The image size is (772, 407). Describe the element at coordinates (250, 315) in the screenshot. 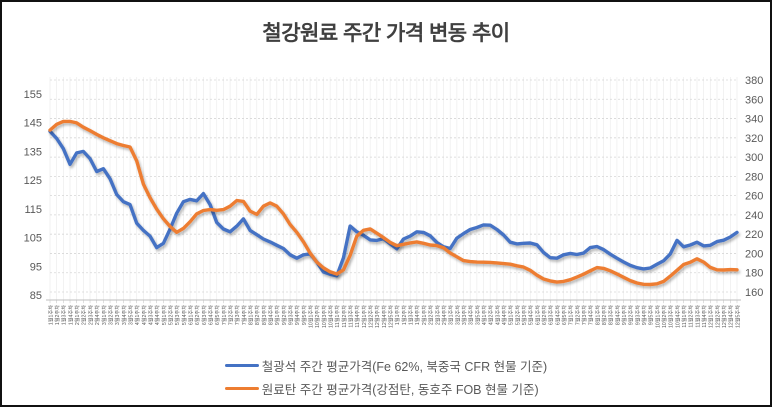

I see `x-axis-label: 8월1주차` at that location.